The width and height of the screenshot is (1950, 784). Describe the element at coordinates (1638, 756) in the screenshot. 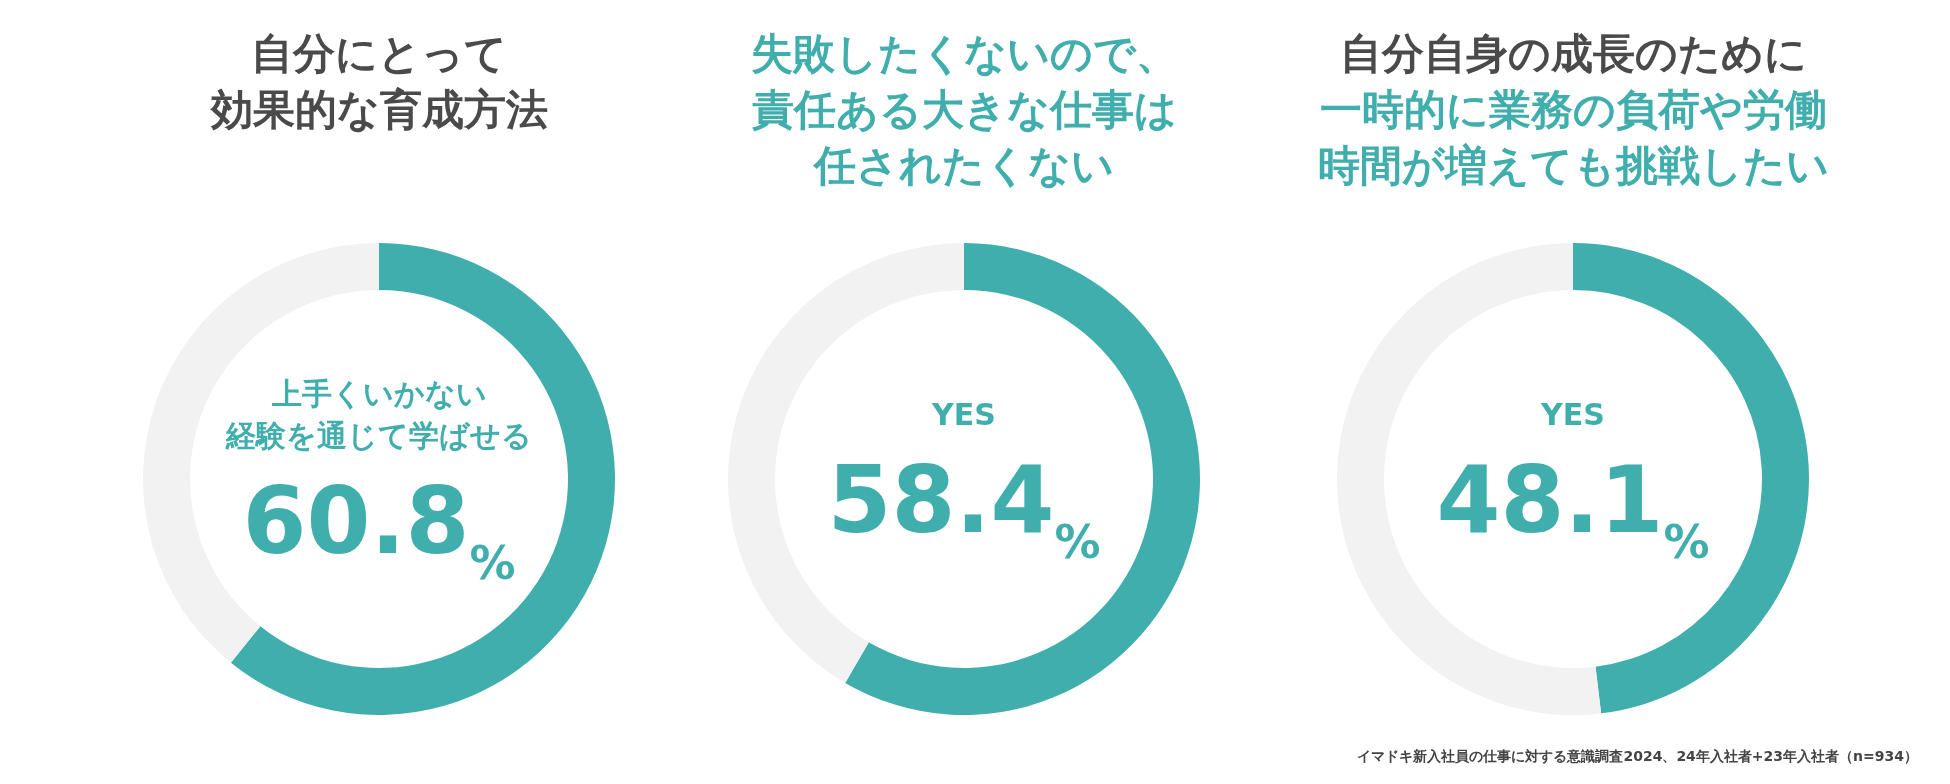

I see `text: イマドキ新入社員の仕事に対する意識調査2024、24年入社者+23年入社者（n=934）` at that location.